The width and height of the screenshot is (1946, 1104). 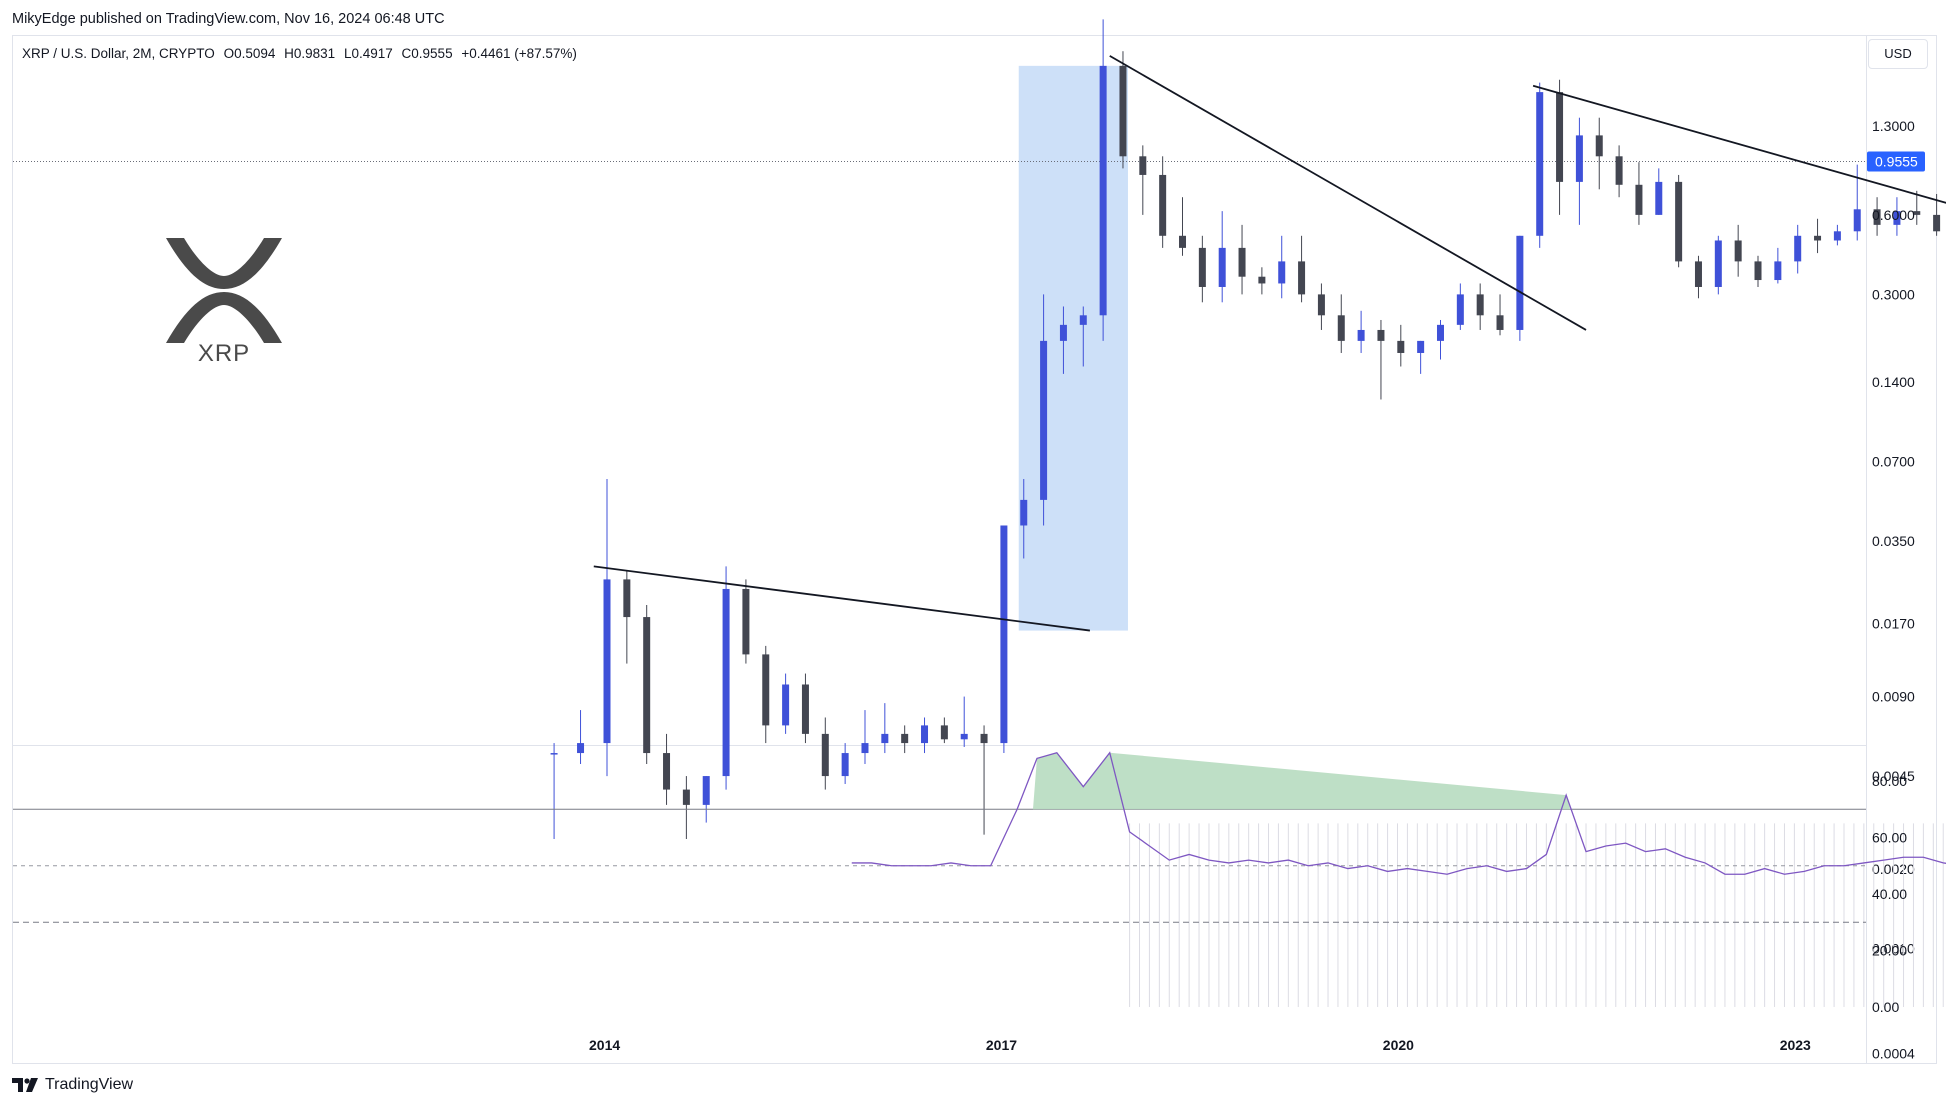 I want to click on time-axis-label: 2020, so click(x=1398, y=1045).